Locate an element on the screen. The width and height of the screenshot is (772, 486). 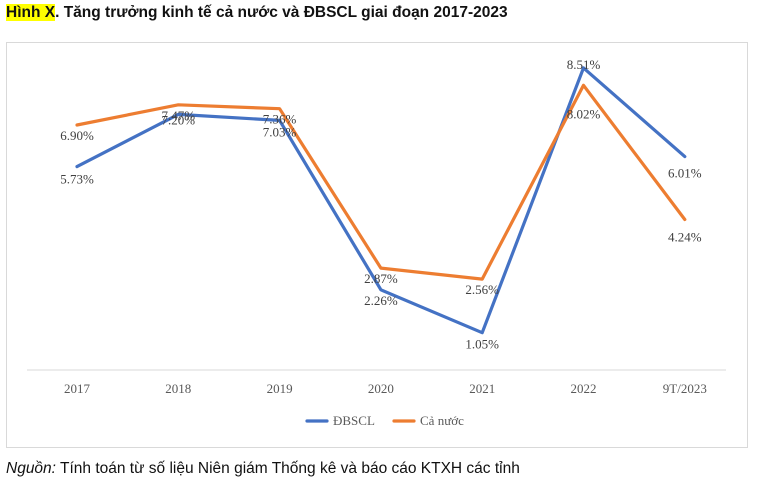
figure-title-prefix: Hình X is located at coordinates (31, 12).